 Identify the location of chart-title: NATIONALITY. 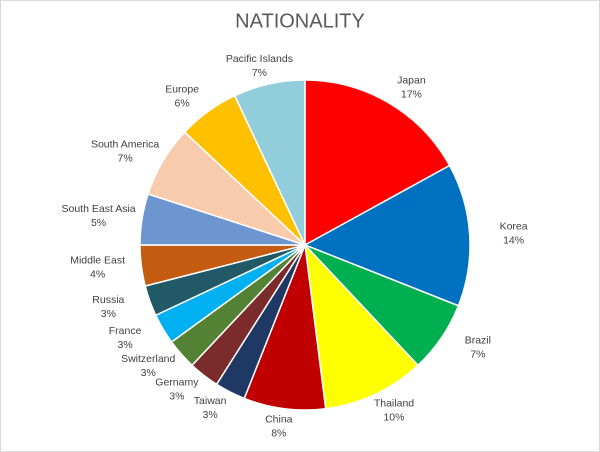
(300, 21).